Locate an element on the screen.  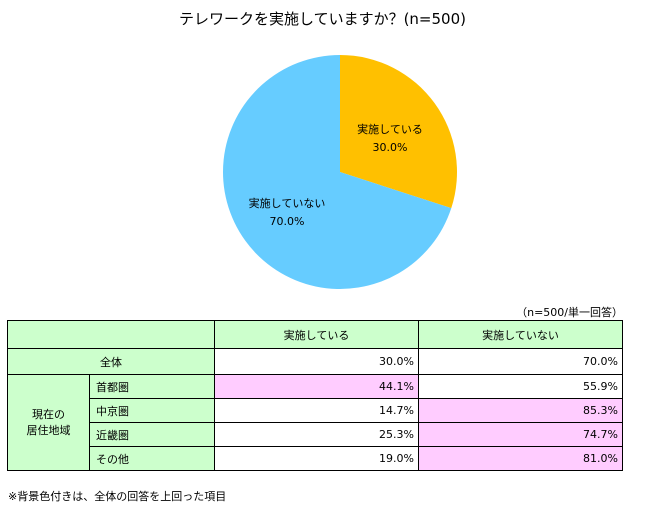
group-label-region: 現在の 居住地域 is located at coordinates (48, 422).